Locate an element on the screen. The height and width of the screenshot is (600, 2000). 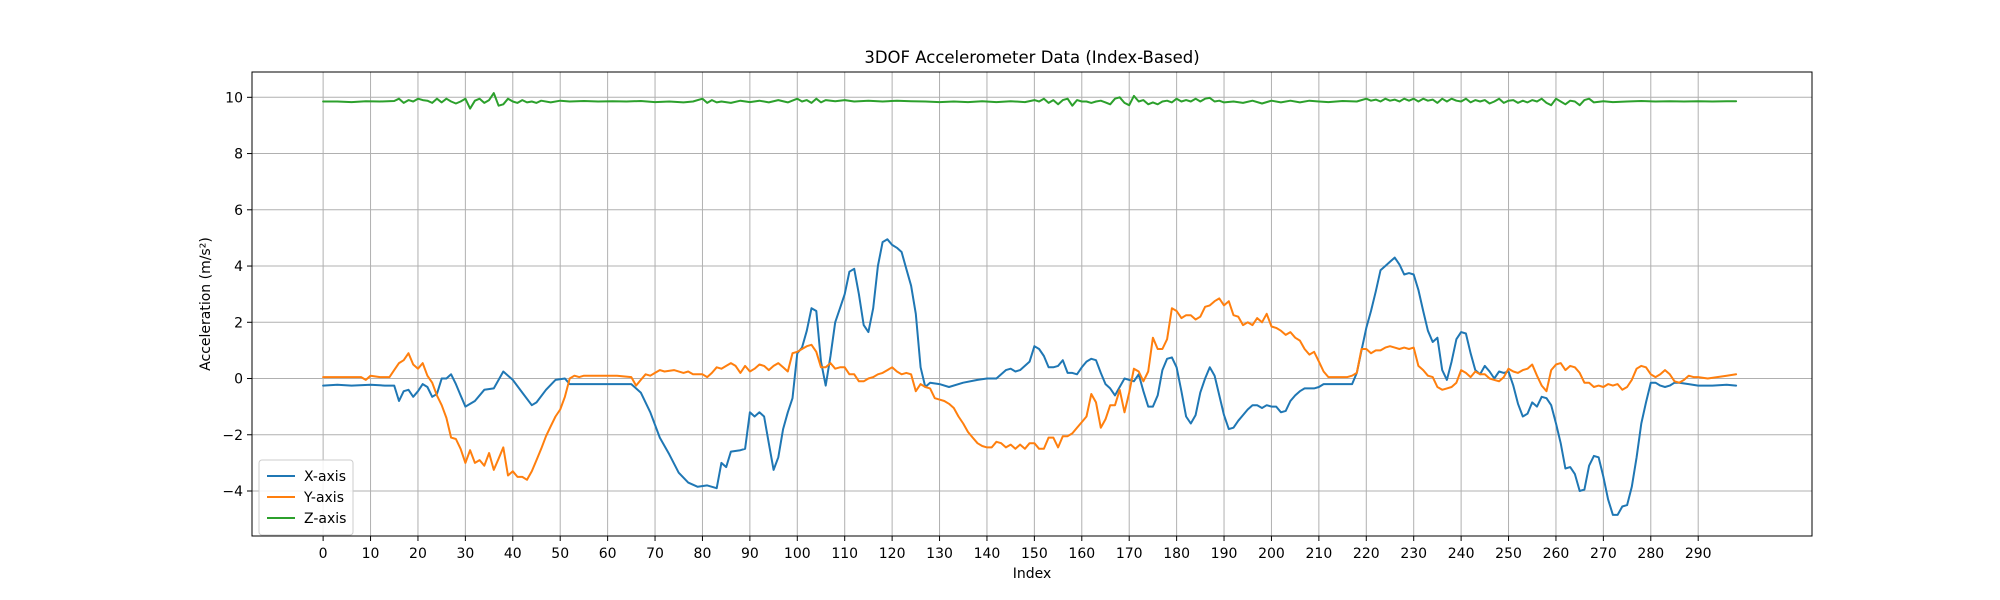
x-tick-label: 180 is located at coordinates (1176, 554).